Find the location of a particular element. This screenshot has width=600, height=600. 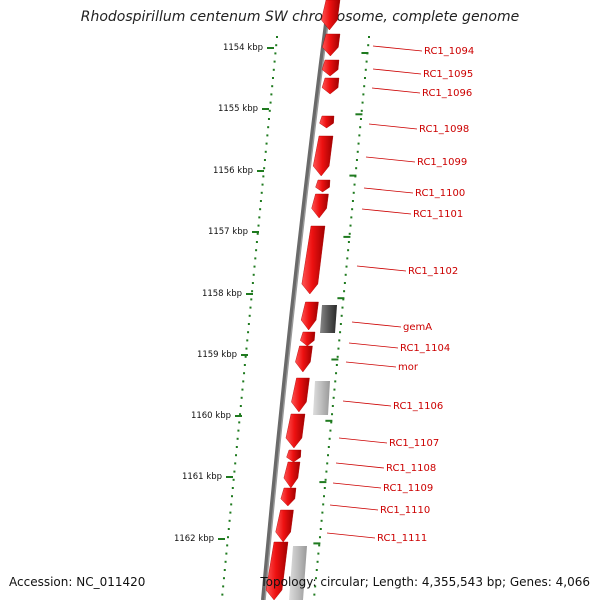

scale-tick-label: 1156 kbp is located at coordinates (233, 171).